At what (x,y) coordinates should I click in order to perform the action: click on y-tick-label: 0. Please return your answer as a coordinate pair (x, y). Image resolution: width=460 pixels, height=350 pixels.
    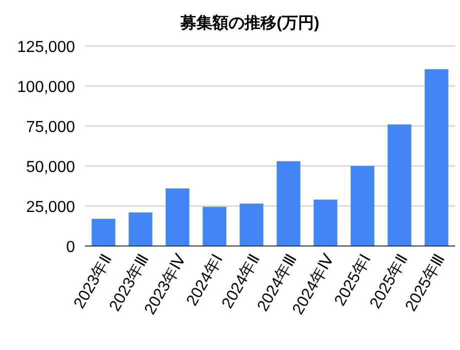
    Looking at the image, I should click on (71, 247).